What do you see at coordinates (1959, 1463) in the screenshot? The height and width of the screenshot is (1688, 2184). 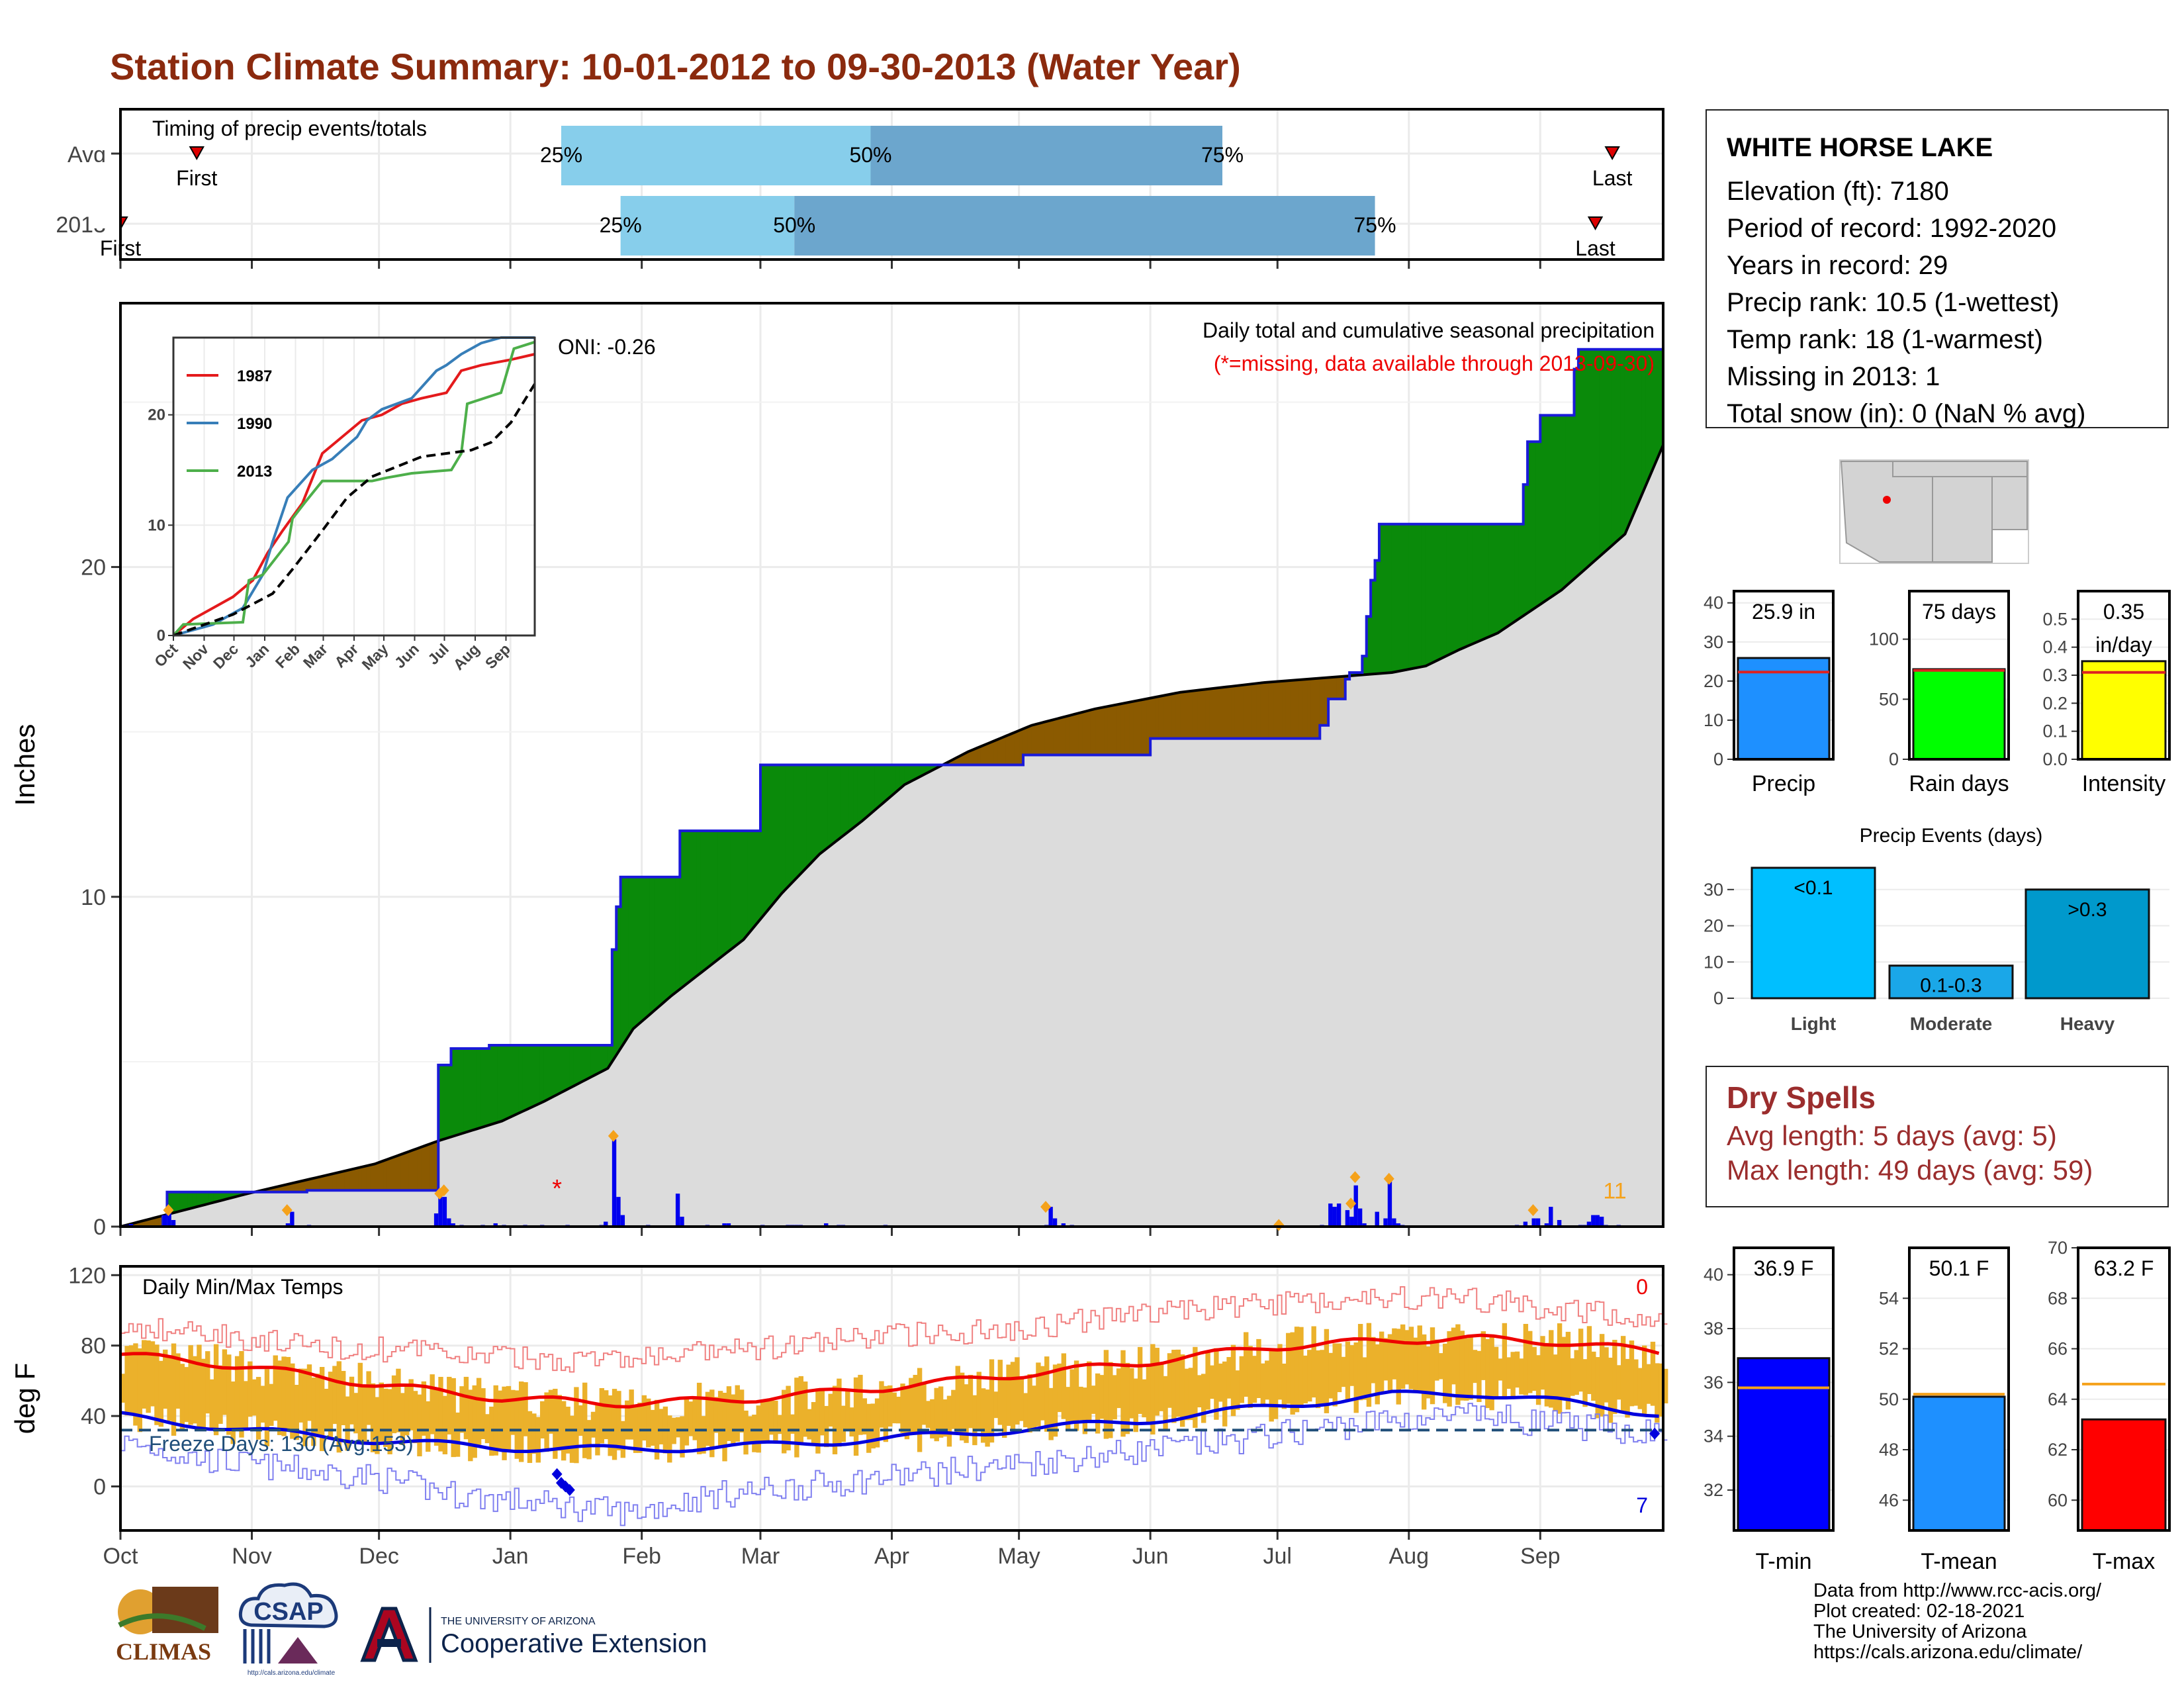 I see `temp-mean-bar` at bounding box center [1959, 1463].